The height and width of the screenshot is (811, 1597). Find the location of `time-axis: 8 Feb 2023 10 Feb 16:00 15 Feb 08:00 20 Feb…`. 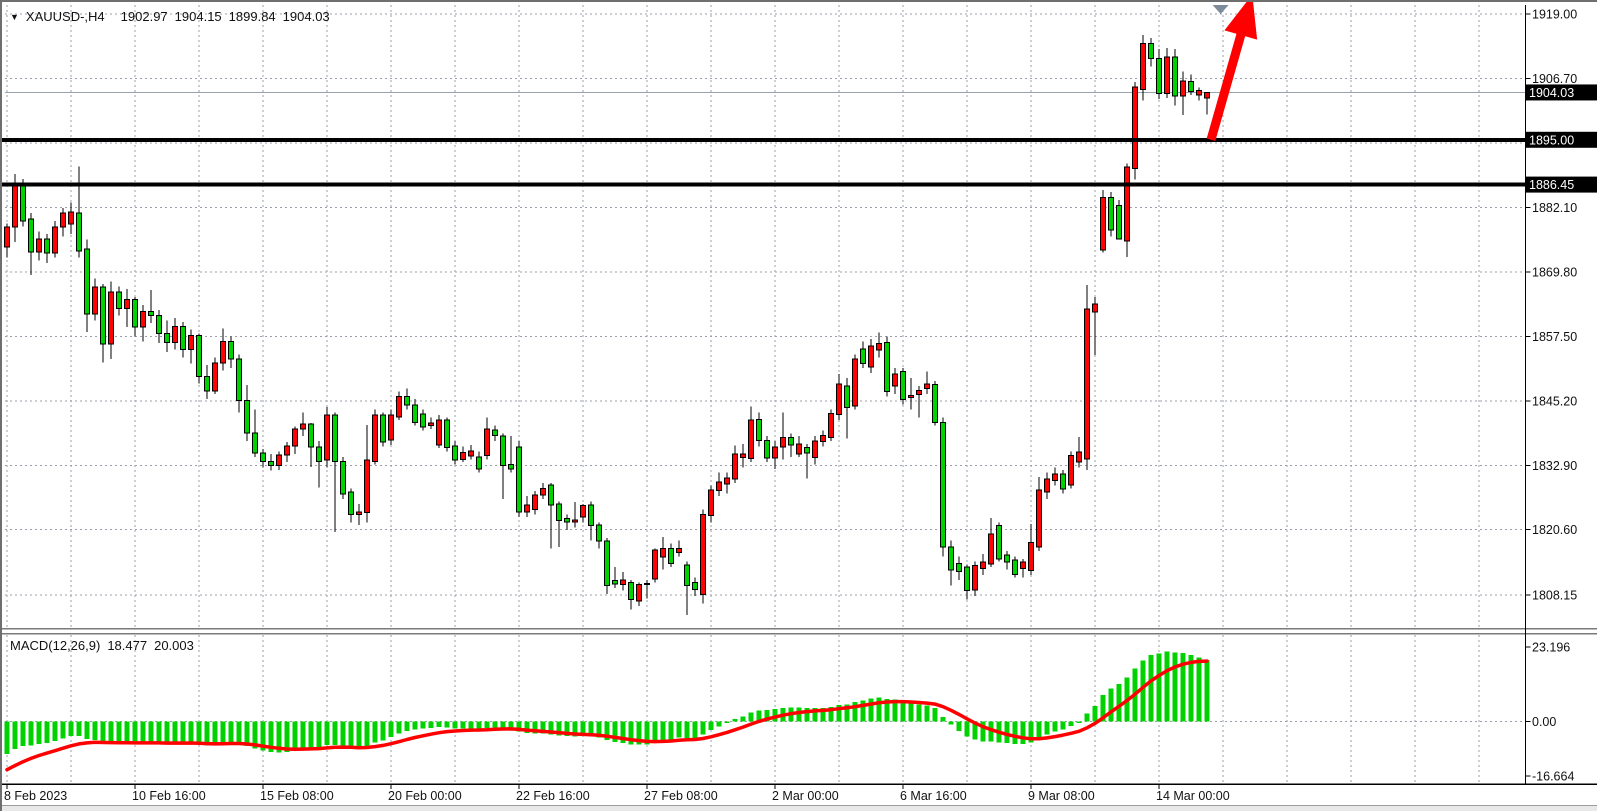

time-axis: 8 Feb 2023 10 Feb 16:00 15 Feb 08:00 20 Feb… is located at coordinates (799, 793).